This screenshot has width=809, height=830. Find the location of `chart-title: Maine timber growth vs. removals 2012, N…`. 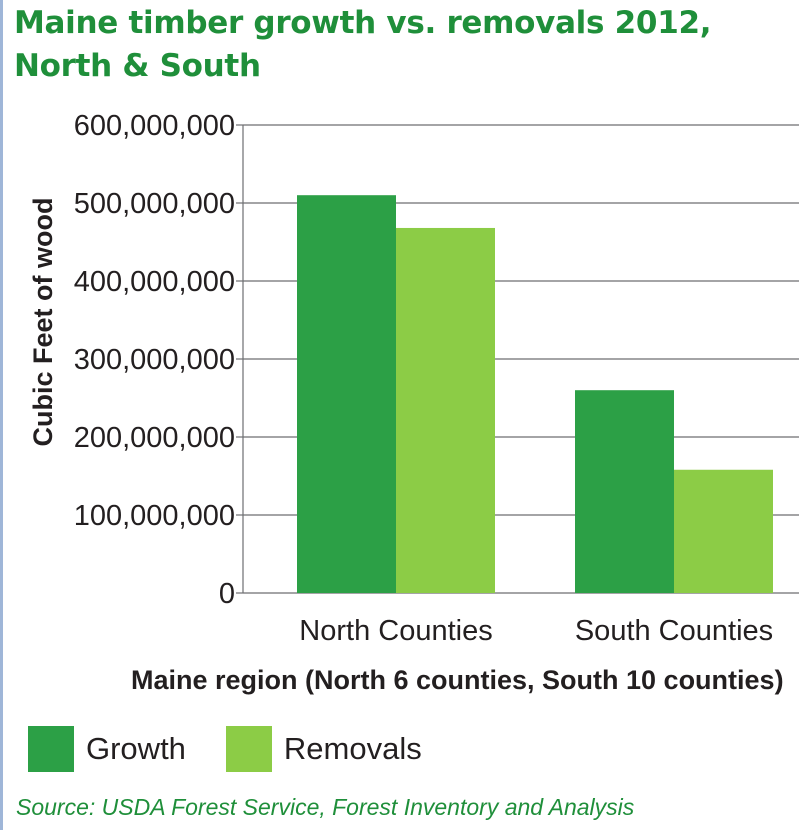

chart-title: Maine timber growth vs. removals 2012, N… is located at coordinates (404, 45).